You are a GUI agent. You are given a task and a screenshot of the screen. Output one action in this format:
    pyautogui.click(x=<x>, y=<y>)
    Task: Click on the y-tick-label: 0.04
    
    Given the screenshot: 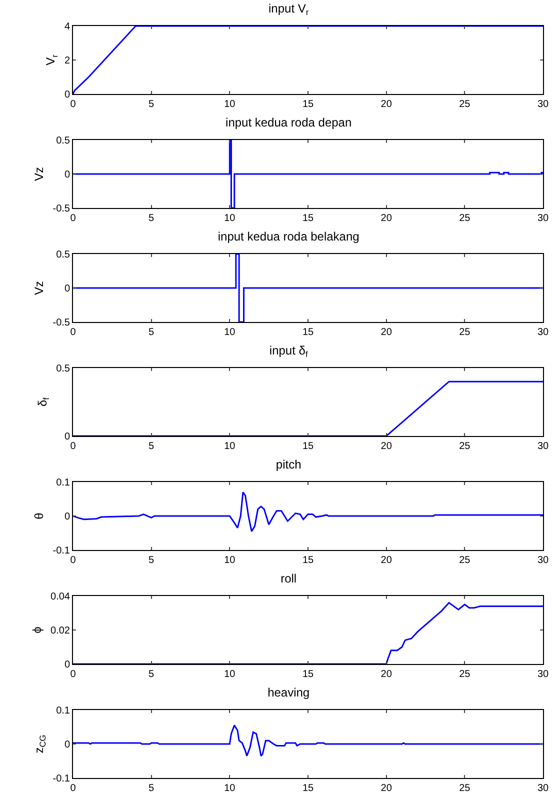 What is the action you would take?
    pyautogui.click(x=60, y=597)
    